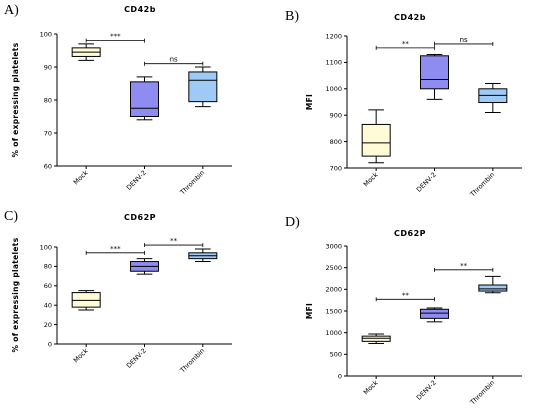 This screenshot has width=550, height=408. What do you see at coordinates (292, 16) in the screenshot?
I see `panel-letter: B)` at bounding box center [292, 16].